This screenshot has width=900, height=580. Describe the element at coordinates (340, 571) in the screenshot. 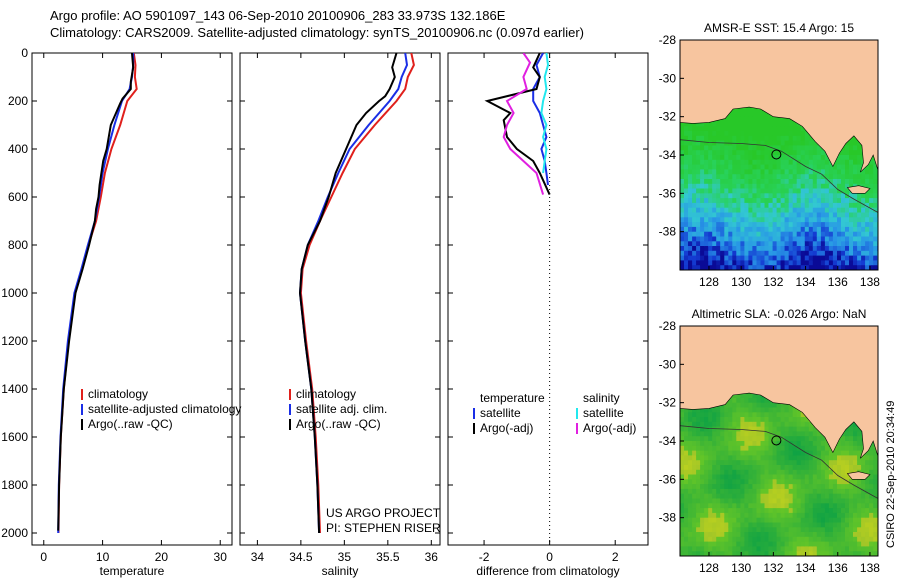

I see `x-axis-label: salinity` at that location.